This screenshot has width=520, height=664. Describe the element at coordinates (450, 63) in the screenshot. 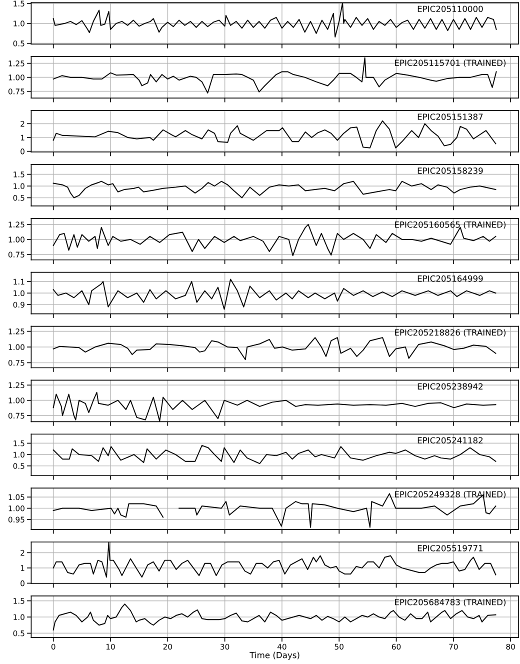

I see `chart-title: EPIC205115701 (TRAINED)` at that location.